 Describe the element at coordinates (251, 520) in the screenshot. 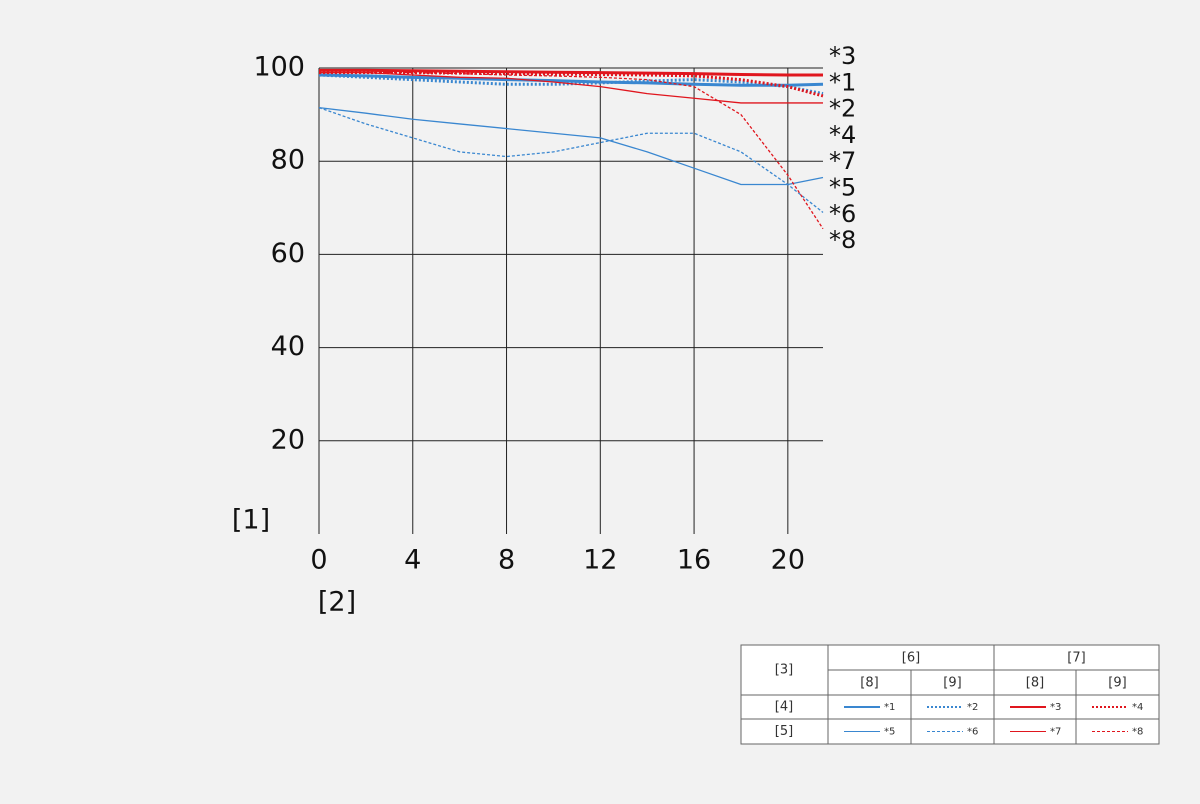

I see `x-axis-label: [1]` at that location.